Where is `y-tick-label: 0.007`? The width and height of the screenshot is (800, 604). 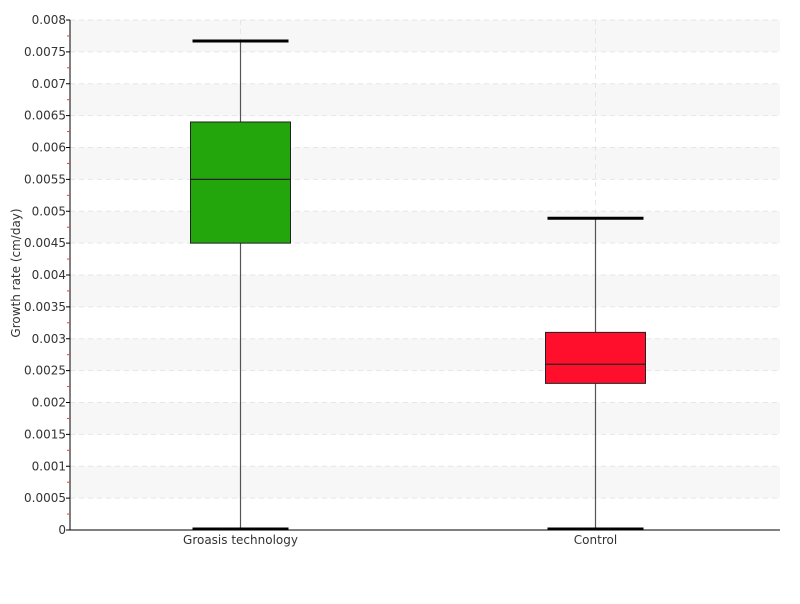 y-tick-label: 0.007 is located at coordinates (49, 84).